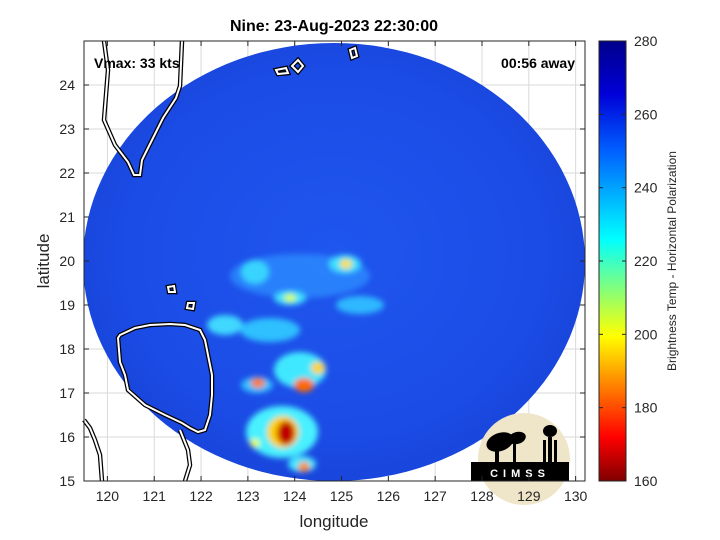 This screenshot has height=540, width=720. I want to click on colorbar-tick-label: 280, so click(646, 41).